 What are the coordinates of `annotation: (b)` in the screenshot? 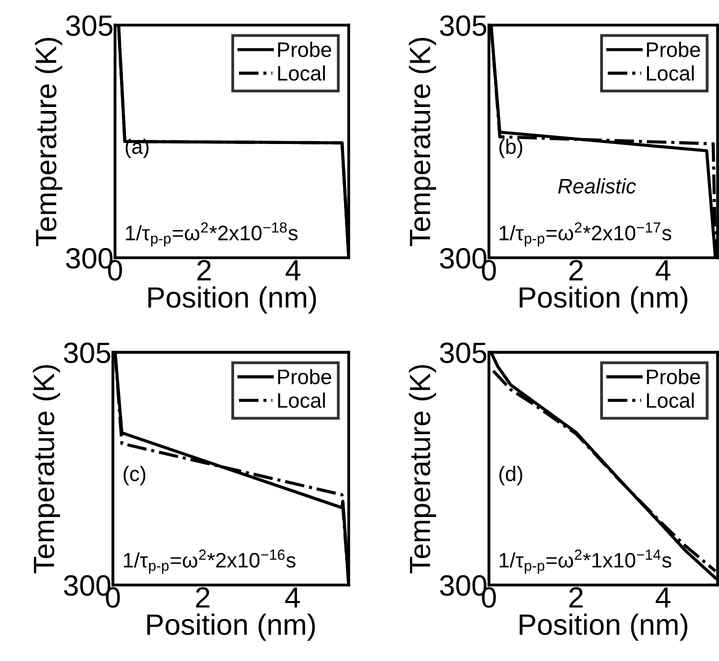 It's located at (510, 148).